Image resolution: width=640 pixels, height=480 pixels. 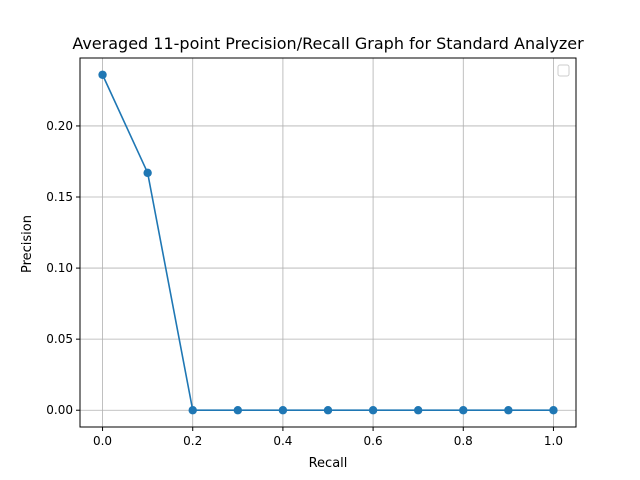 I want to click on x-tick-label: 1.0, so click(x=553, y=441).